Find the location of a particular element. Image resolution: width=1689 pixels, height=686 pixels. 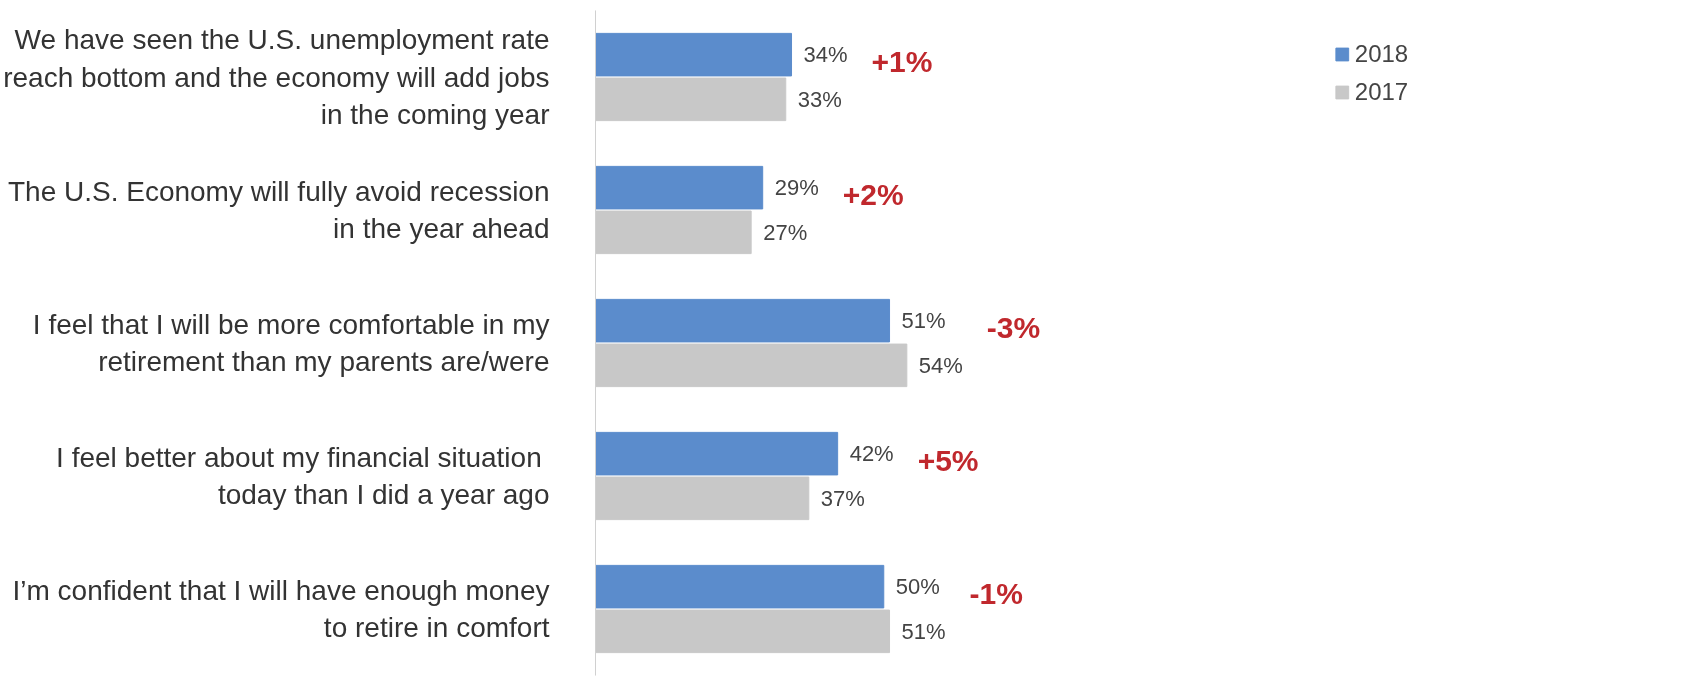

data-label: 54% is located at coordinates (940, 365).